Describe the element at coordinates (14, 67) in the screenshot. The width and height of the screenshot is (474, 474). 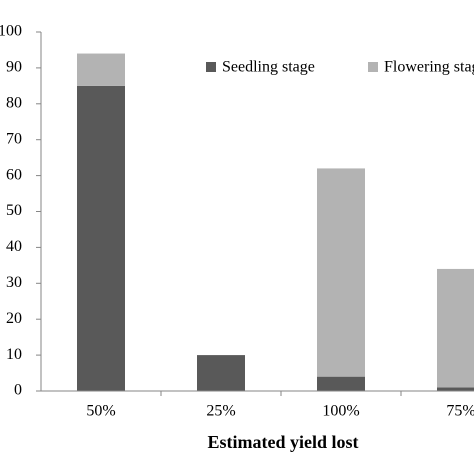
I see `y-tick-label: 90` at that location.